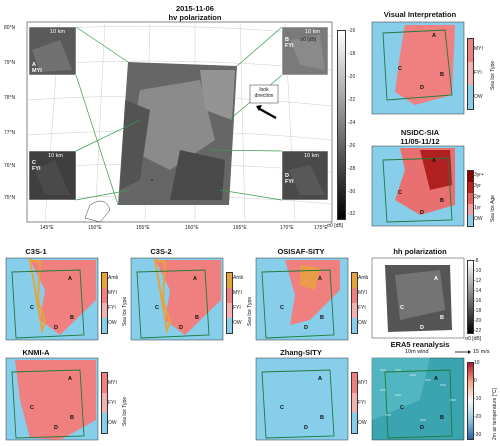 The width and height of the screenshot is (500, 446). Describe the element at coordinates (422, 428) in the screenshot. I see `era5-letter-d: D` at that location.